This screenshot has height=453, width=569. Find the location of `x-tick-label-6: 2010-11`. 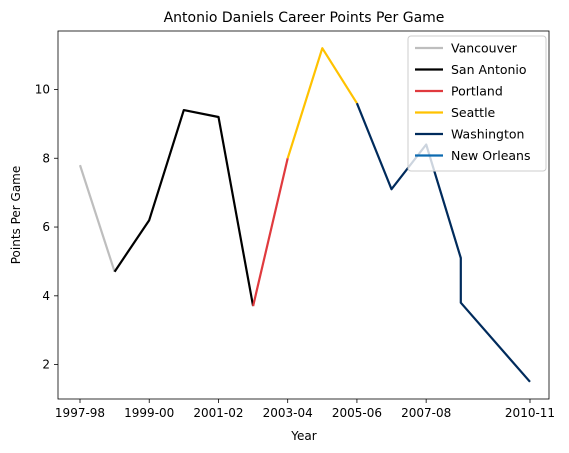

x-tick-label-6: 2010-11 is located at coordinates (530, 413).